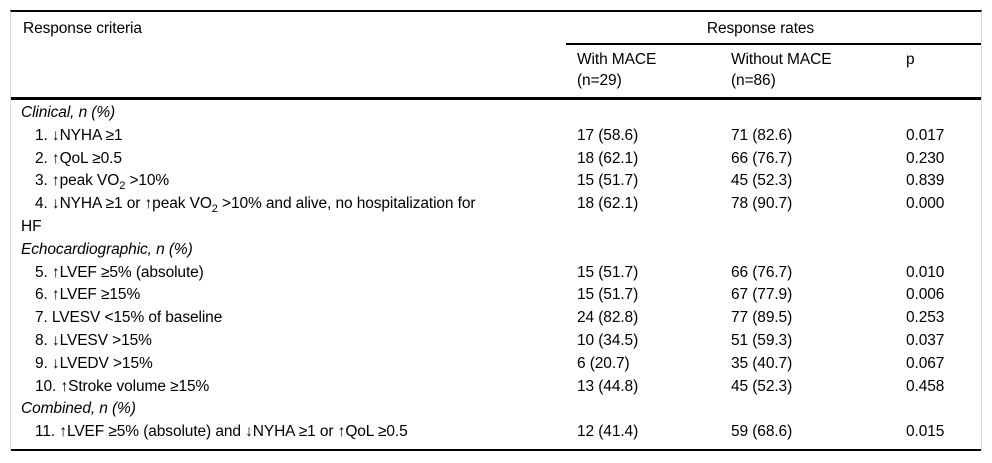 This screenshot has width=992, height=463. I want to click on with-mace-value: 24 (82.8), so click(608, 318).